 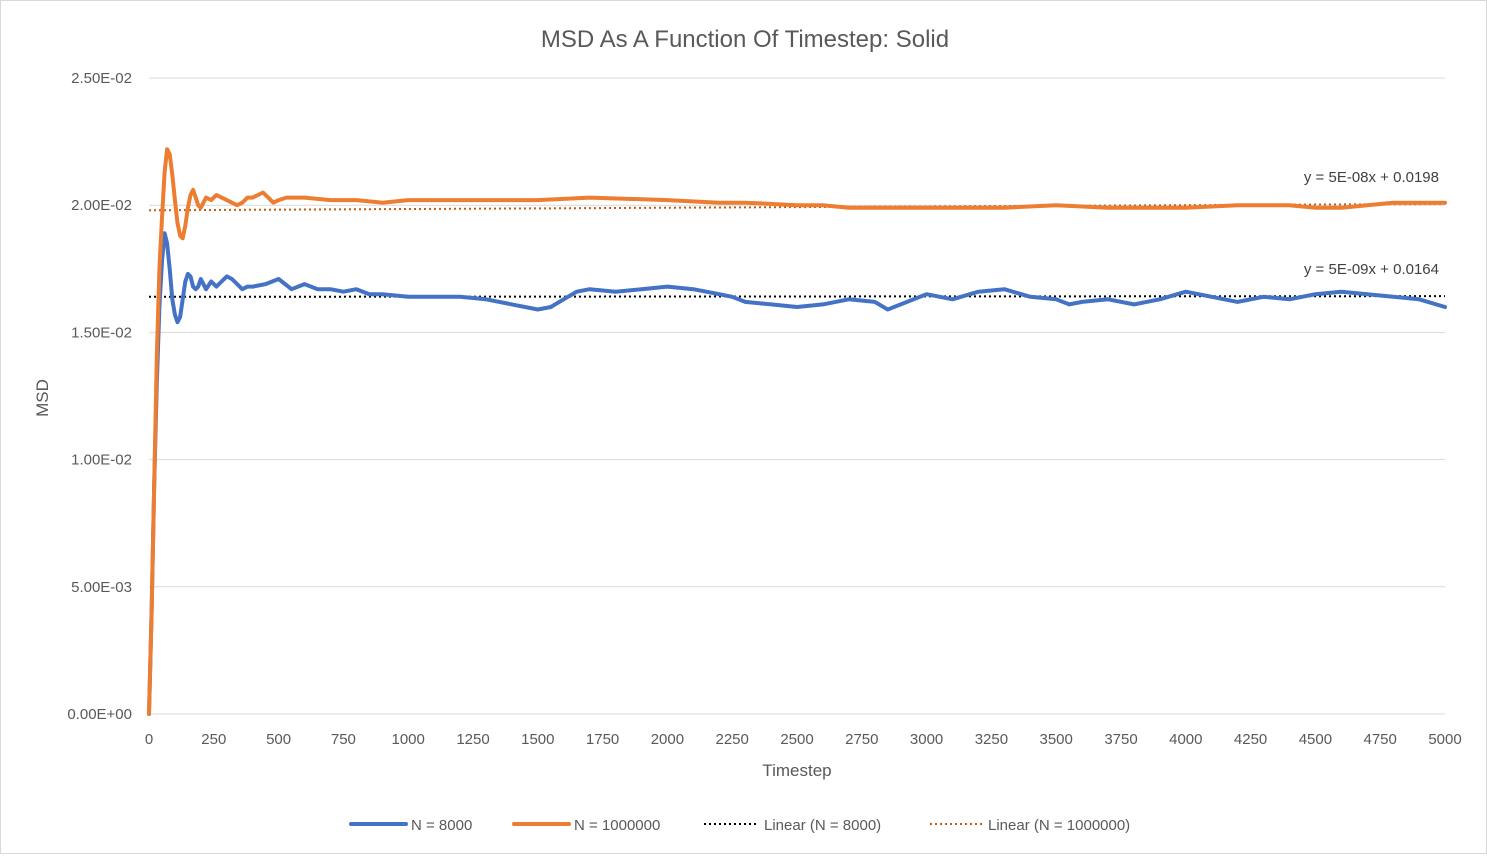 I want to click on x-tick-label: 1750, so click(x=602, y=739).